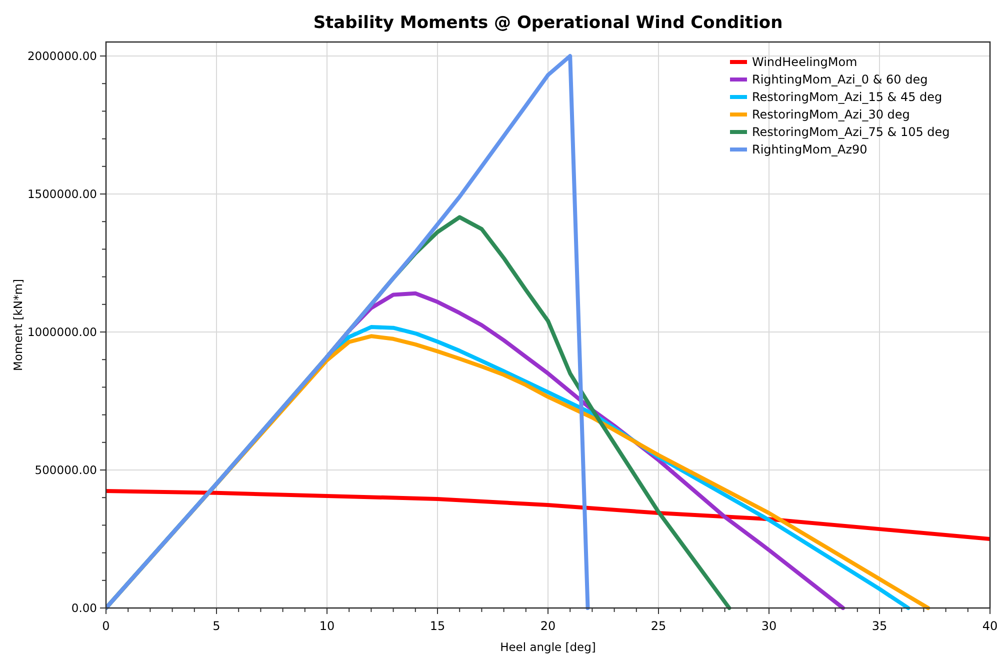 This screenshot has width=997, height=655. What do you see at coordinates (989, 626) in the screenshot?
I see `x-tick-label: 40` at bounding box center [989, 626].